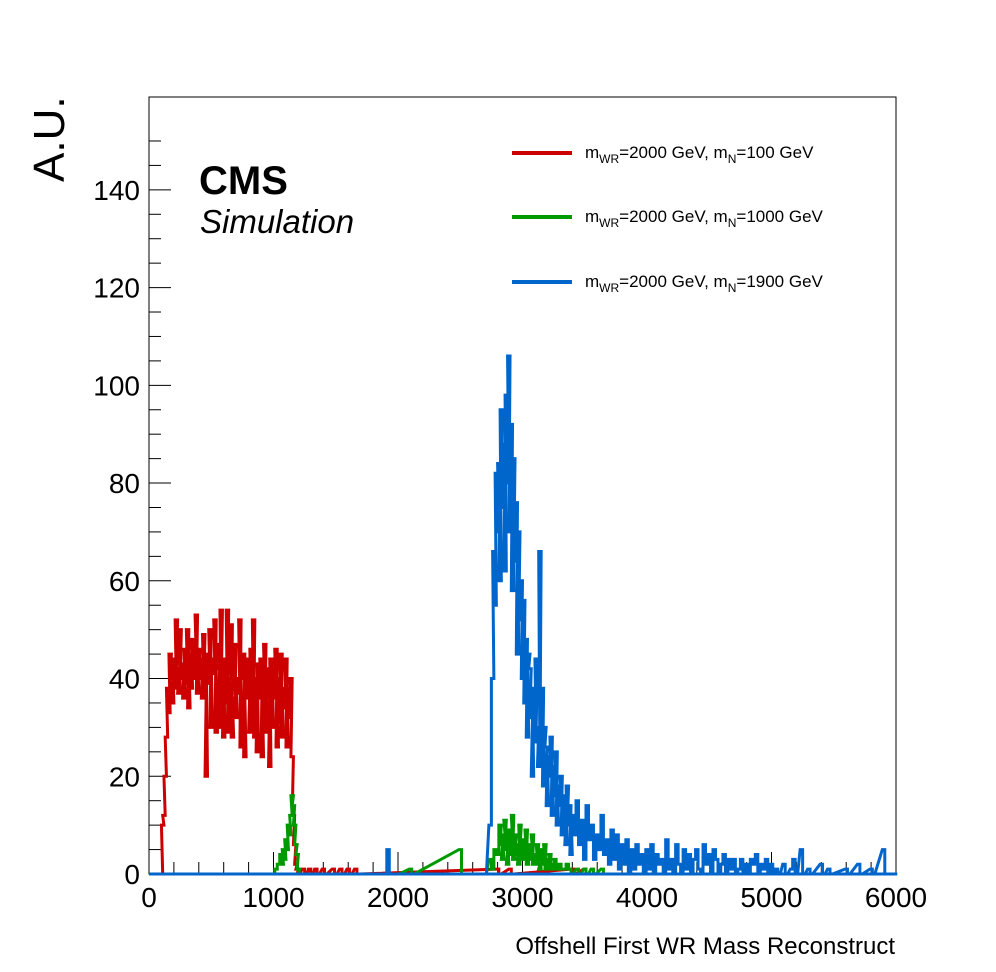  What do you see at coordinates (116, 190) in the screenshot?
I see `y-tick-label: 140` at bounding box center [116, 190].